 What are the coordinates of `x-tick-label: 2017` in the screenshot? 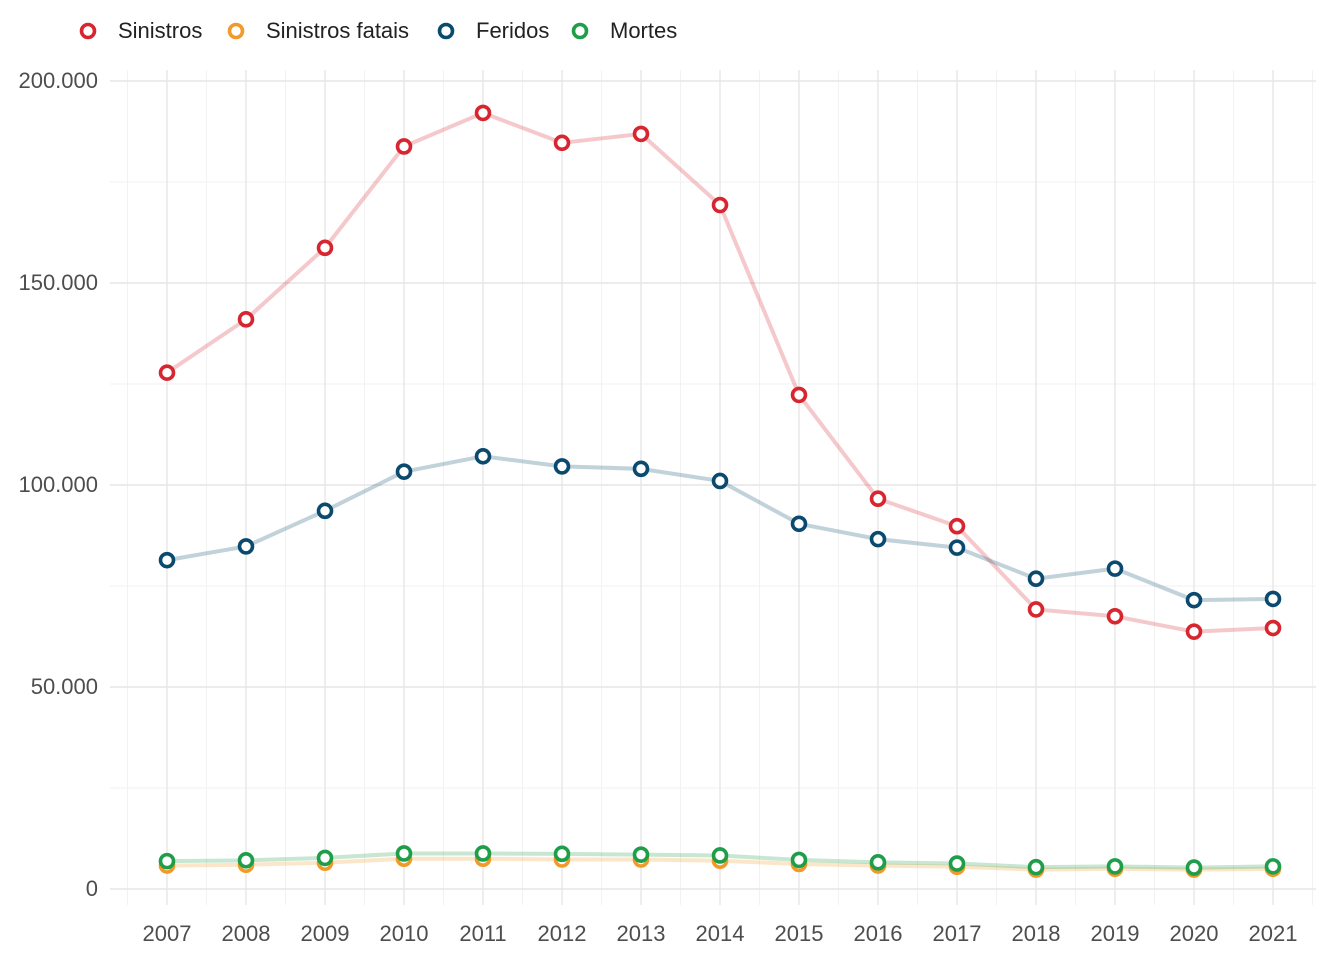 It's located at (957, 933).